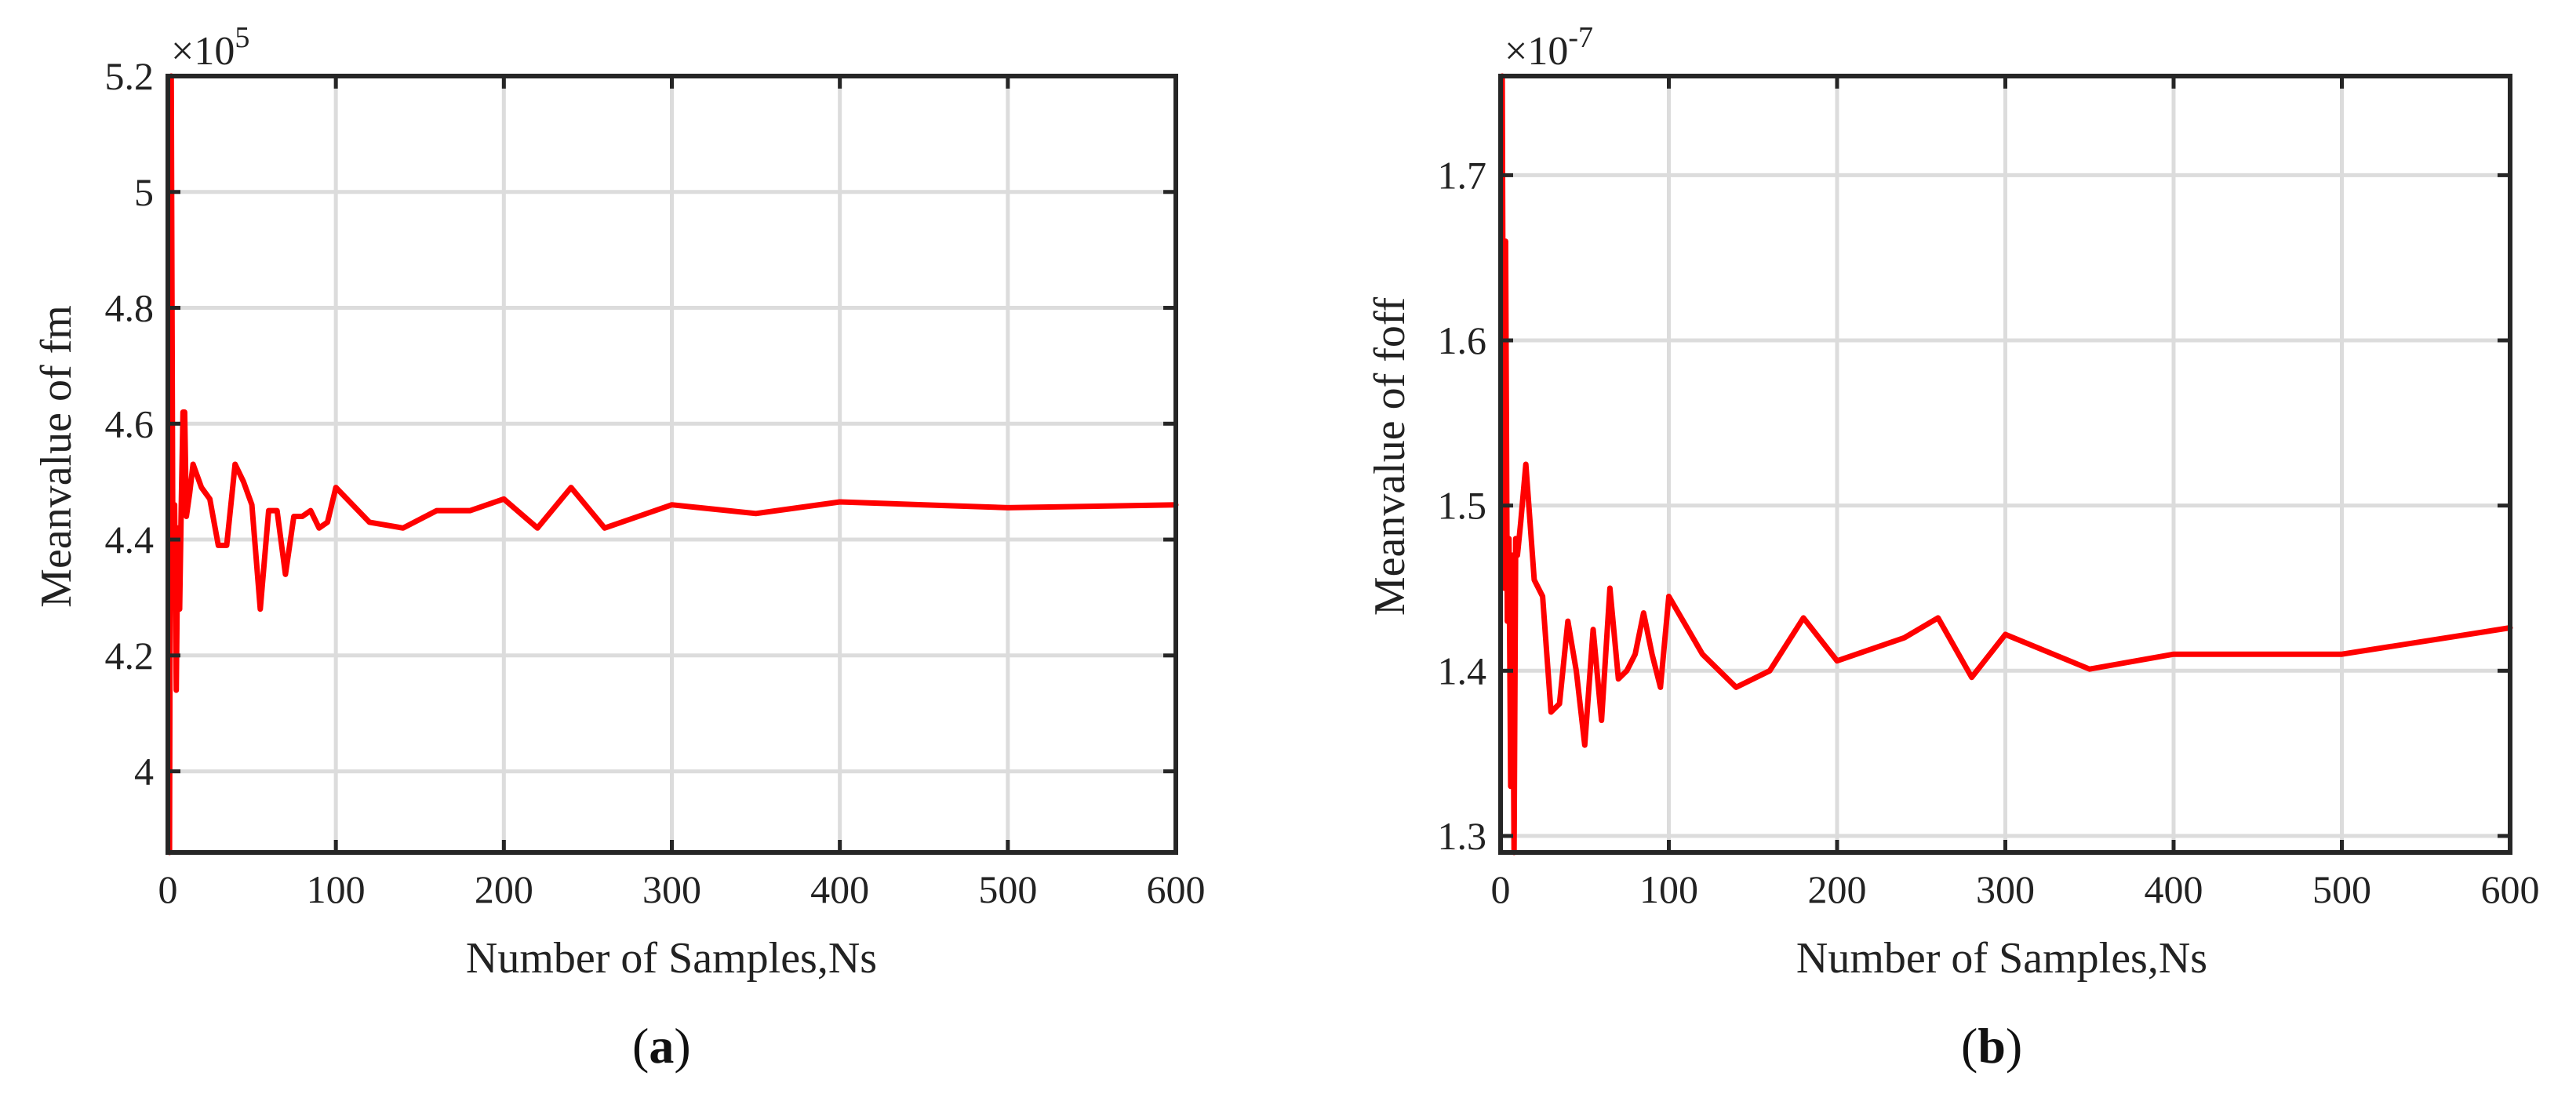 This screenshot has height=1094, width=2576. Describe the element at coordinates (1390, 456) in the screenshot. I see `y-axis-label: Meanvalue of foff` at that location.